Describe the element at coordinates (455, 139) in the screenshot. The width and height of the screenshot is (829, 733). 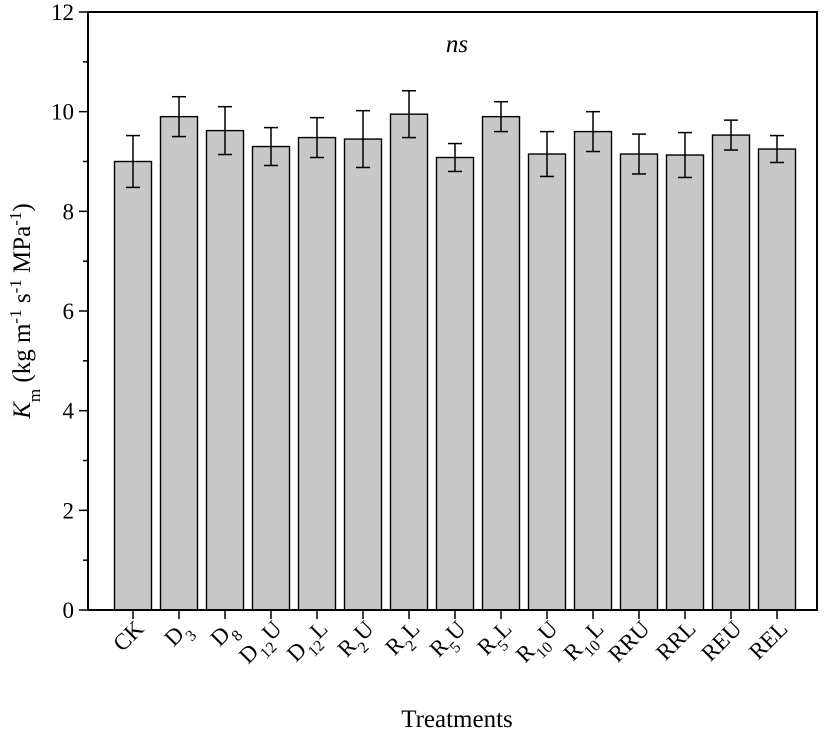
I see `error-bars-layer` at that location.